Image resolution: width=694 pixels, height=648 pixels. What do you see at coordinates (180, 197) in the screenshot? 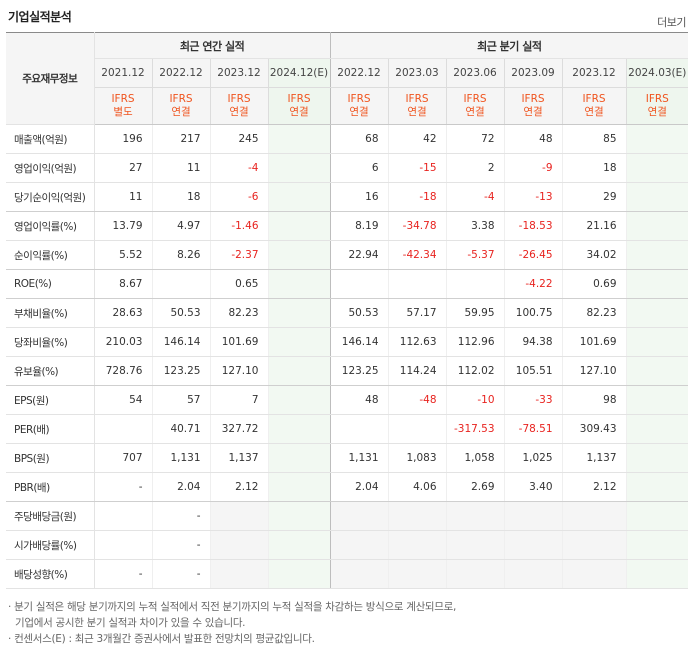
I see `annual-value-cell: 18` at bounding box center [180, 197].